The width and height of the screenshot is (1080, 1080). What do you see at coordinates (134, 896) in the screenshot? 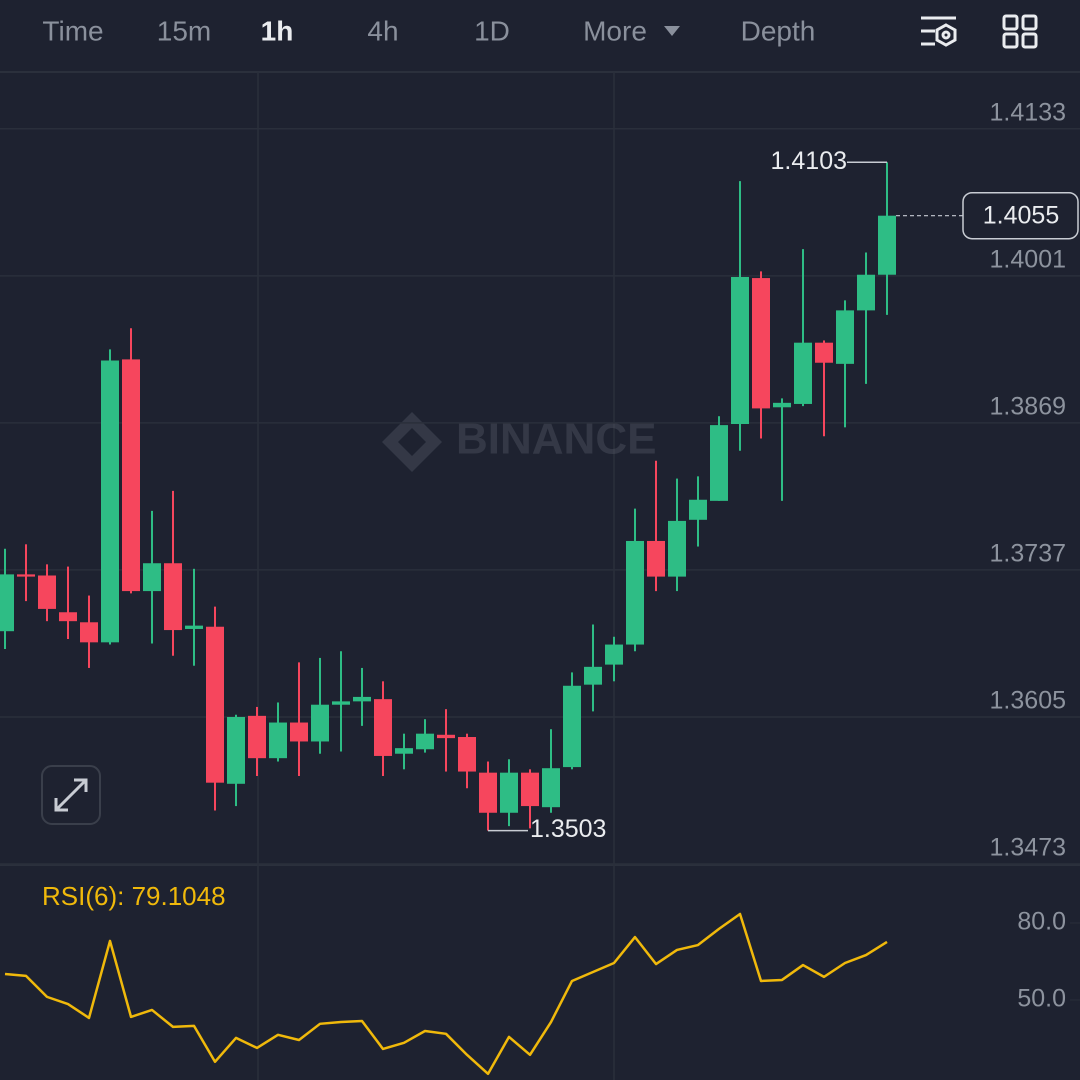
I see `rsi-title: RSI(6): 79.1048` at bounding box center [134, 896].